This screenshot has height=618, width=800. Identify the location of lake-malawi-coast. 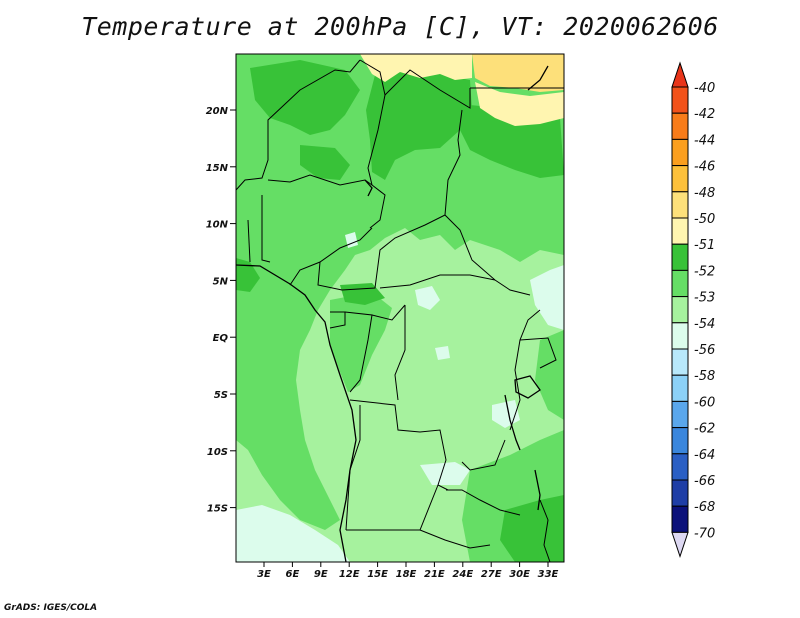
(537, 490).